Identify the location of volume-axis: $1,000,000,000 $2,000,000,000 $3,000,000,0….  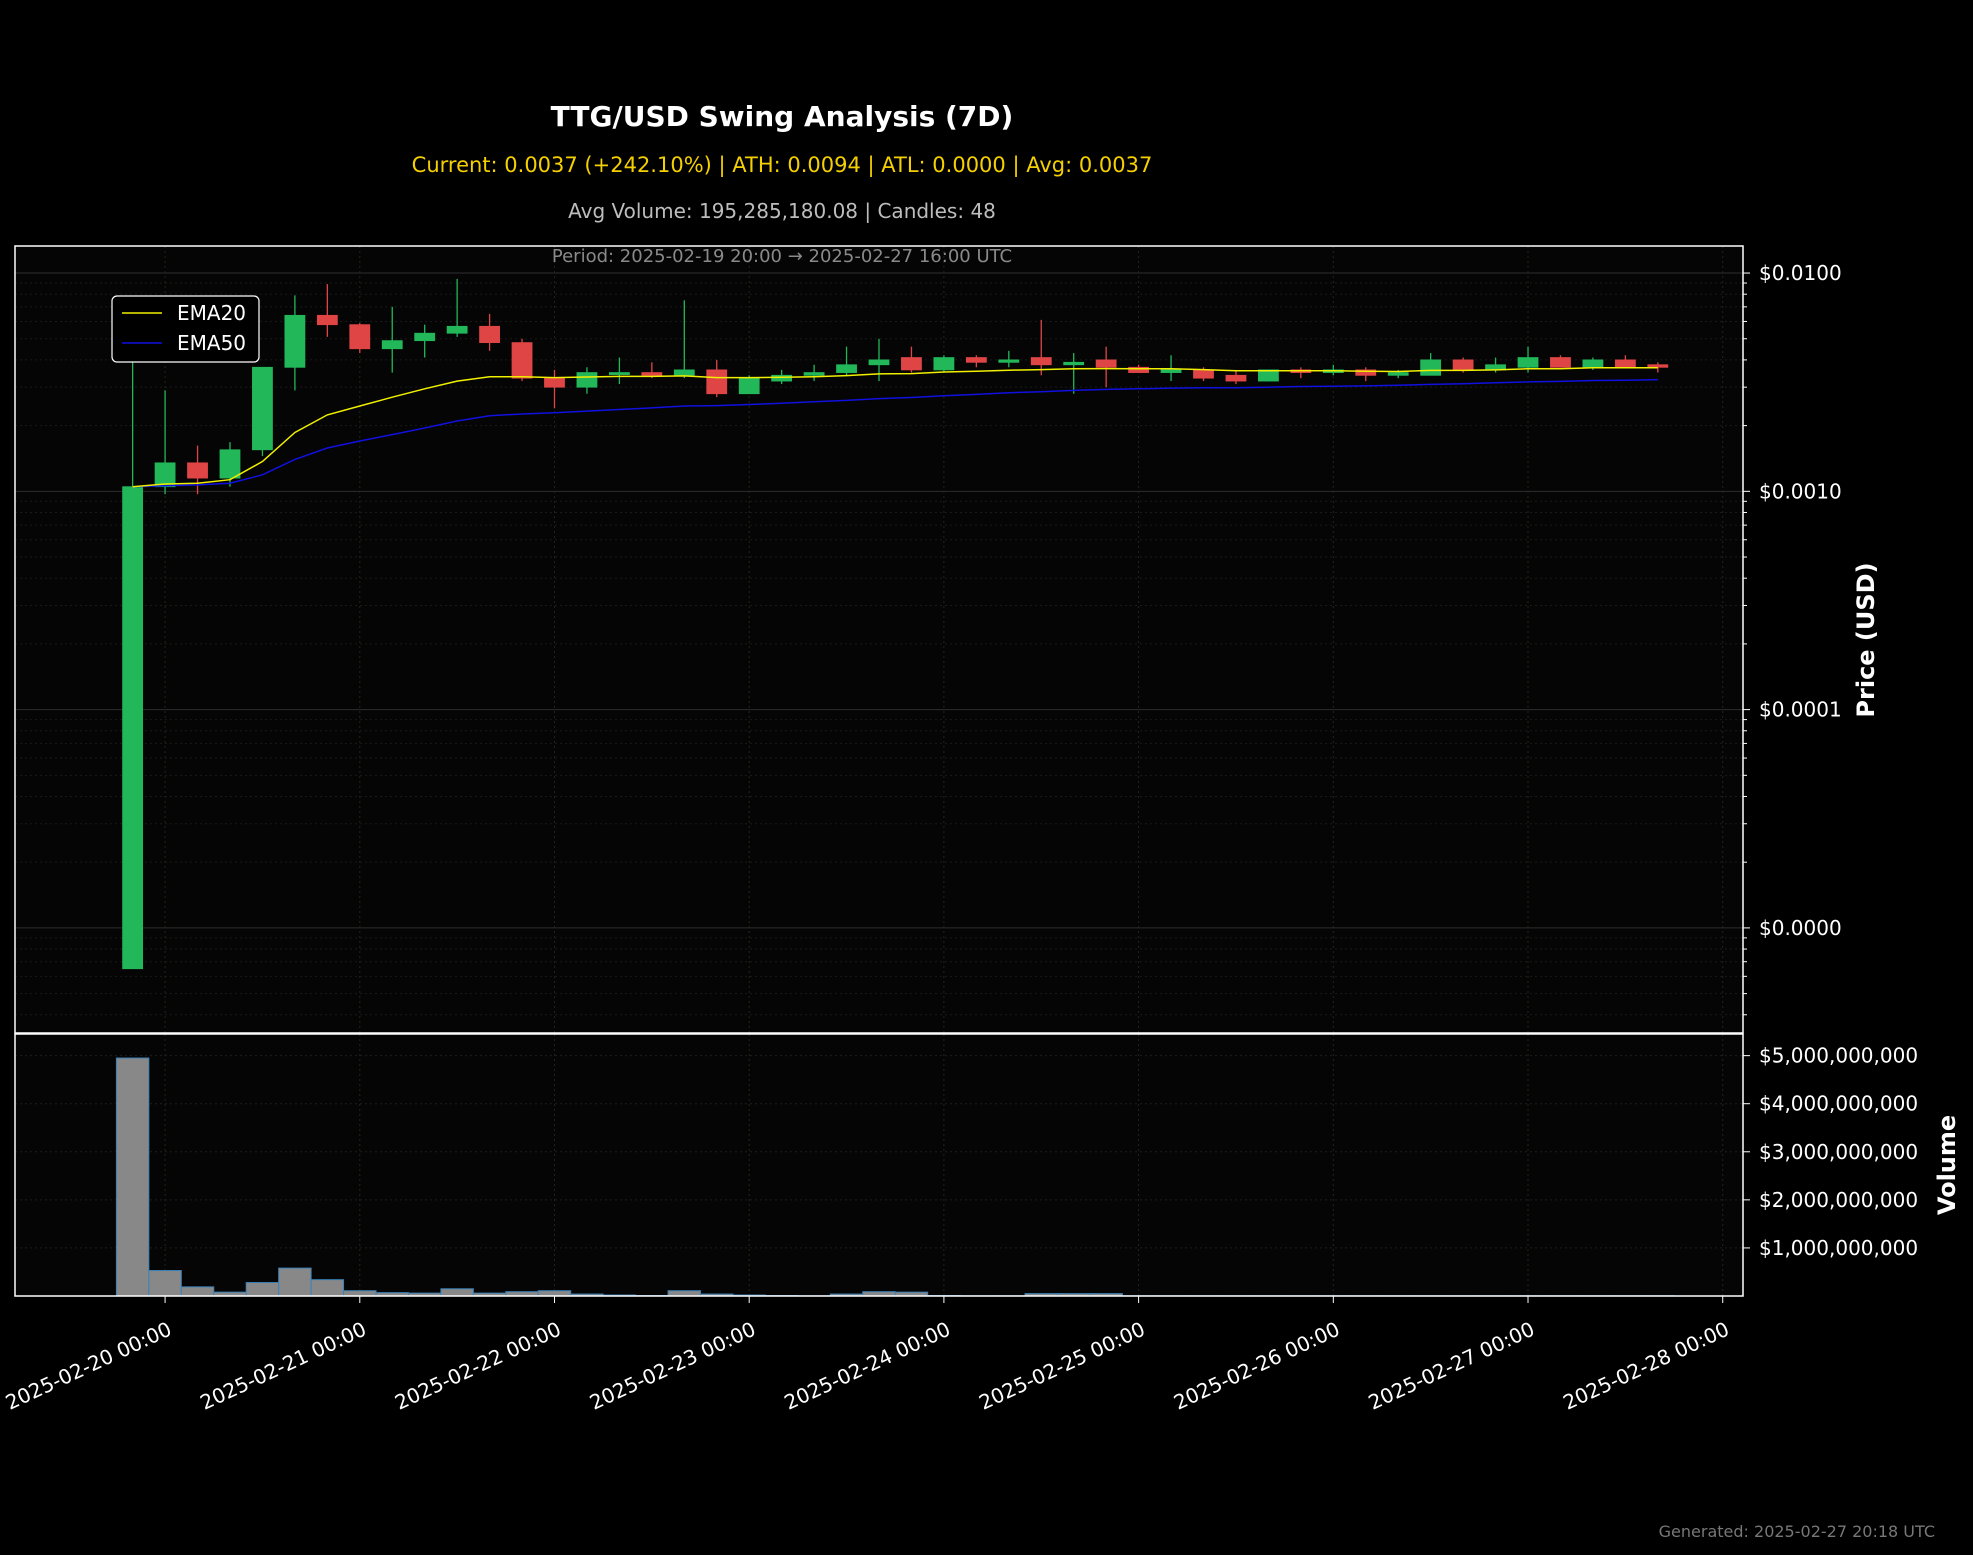
(1830, 1152).